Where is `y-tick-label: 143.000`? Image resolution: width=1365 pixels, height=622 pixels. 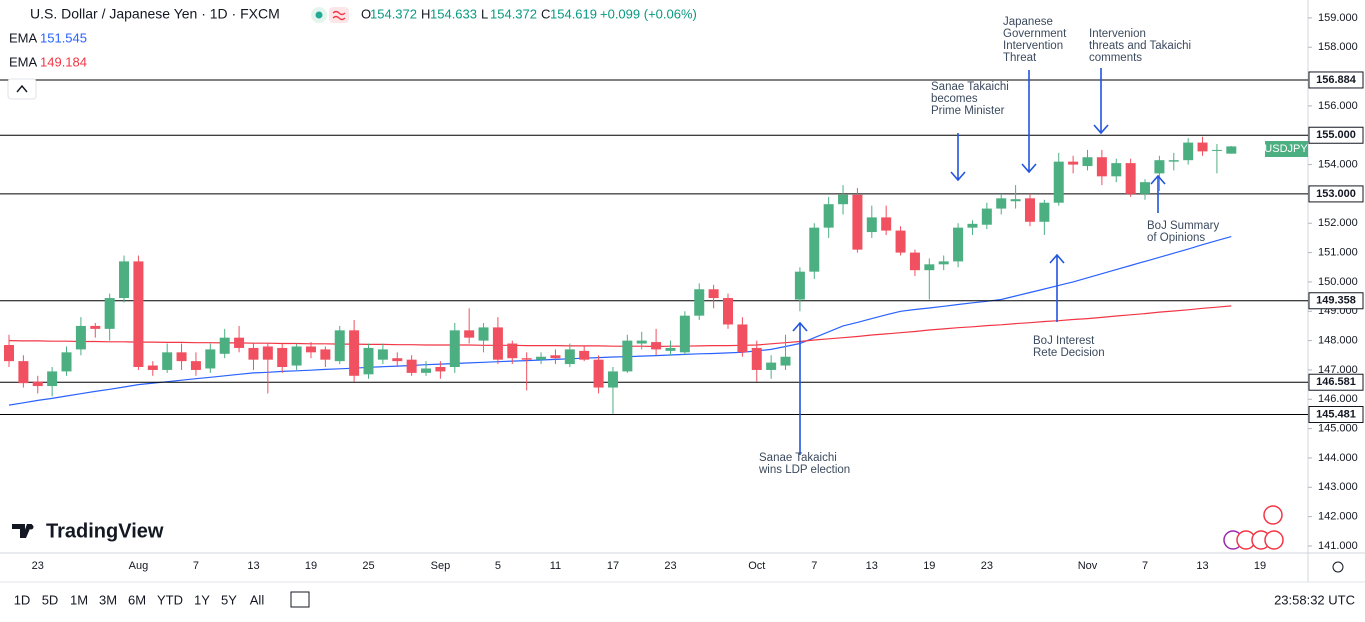 y-tick-label: 143.000 is located at coordinates (1338, 487).